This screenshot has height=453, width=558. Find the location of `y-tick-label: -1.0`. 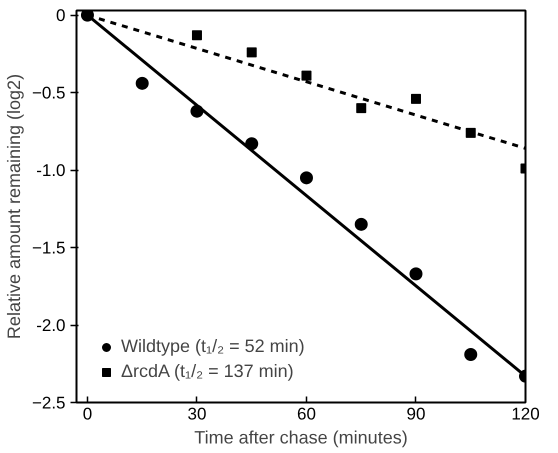

y-tick-label: -1.0 is located at coordinates (51, 170).